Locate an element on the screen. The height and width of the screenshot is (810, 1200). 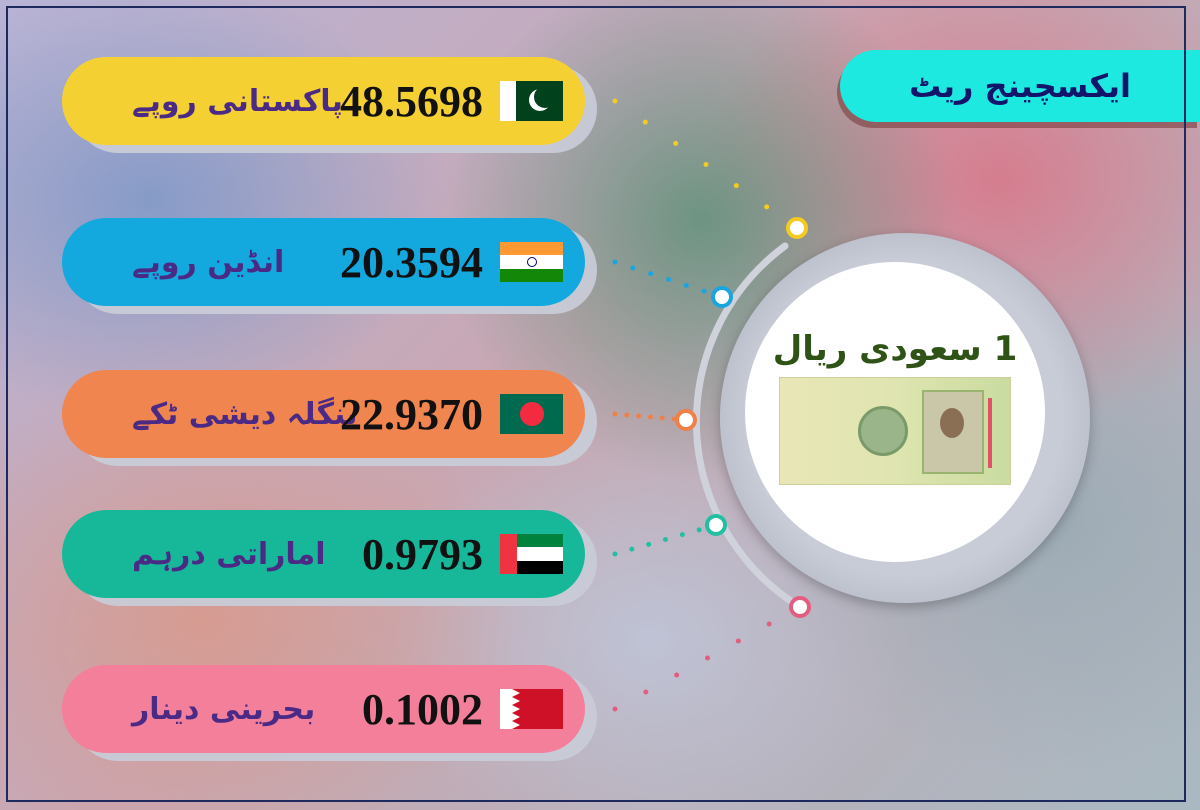
currency-name: اماراتی درہم is located at coordinates (229, 554).